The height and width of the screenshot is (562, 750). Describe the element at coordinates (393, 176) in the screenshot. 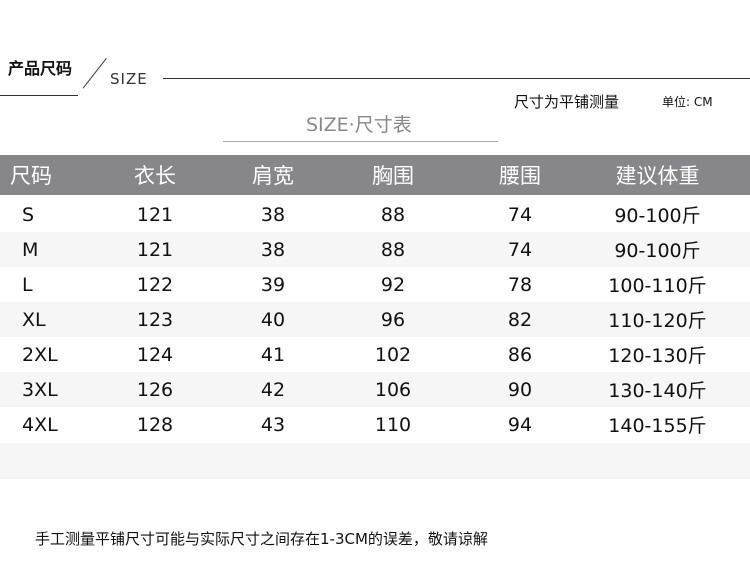

I see `column-header: 胸围` at that location.